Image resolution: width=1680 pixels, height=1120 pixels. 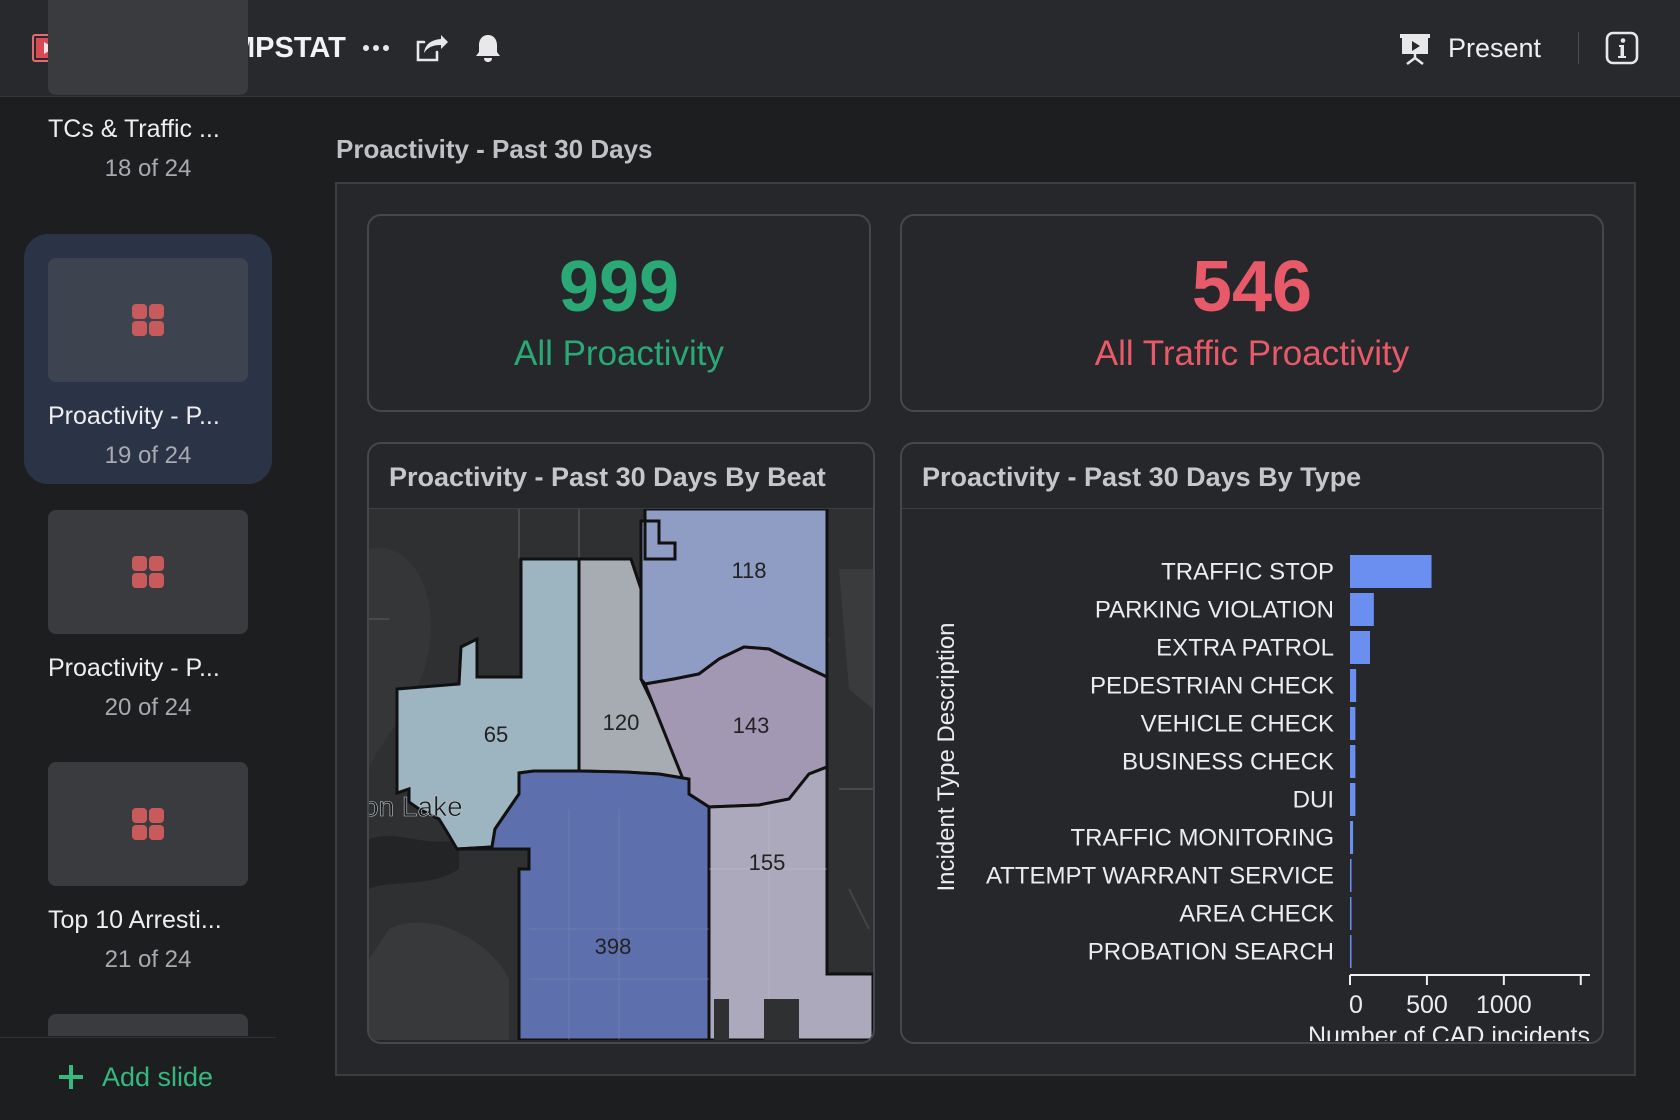 I want to click on x-tick-label: 1000, so click(x=1504, y=1005).